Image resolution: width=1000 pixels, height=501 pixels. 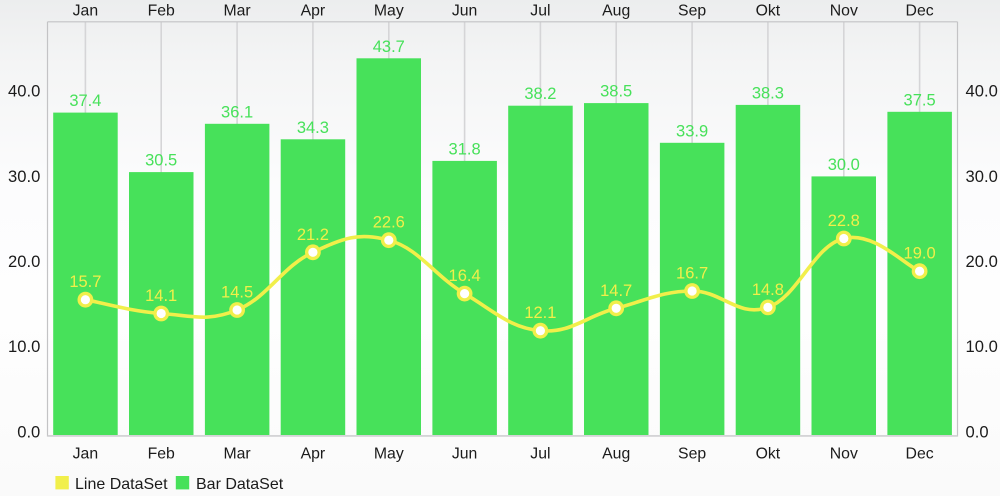 What do you see at coordinates (237, 112) in the screenshot?
I see `svg-text: 36.1` at bounding box center [237, 112].